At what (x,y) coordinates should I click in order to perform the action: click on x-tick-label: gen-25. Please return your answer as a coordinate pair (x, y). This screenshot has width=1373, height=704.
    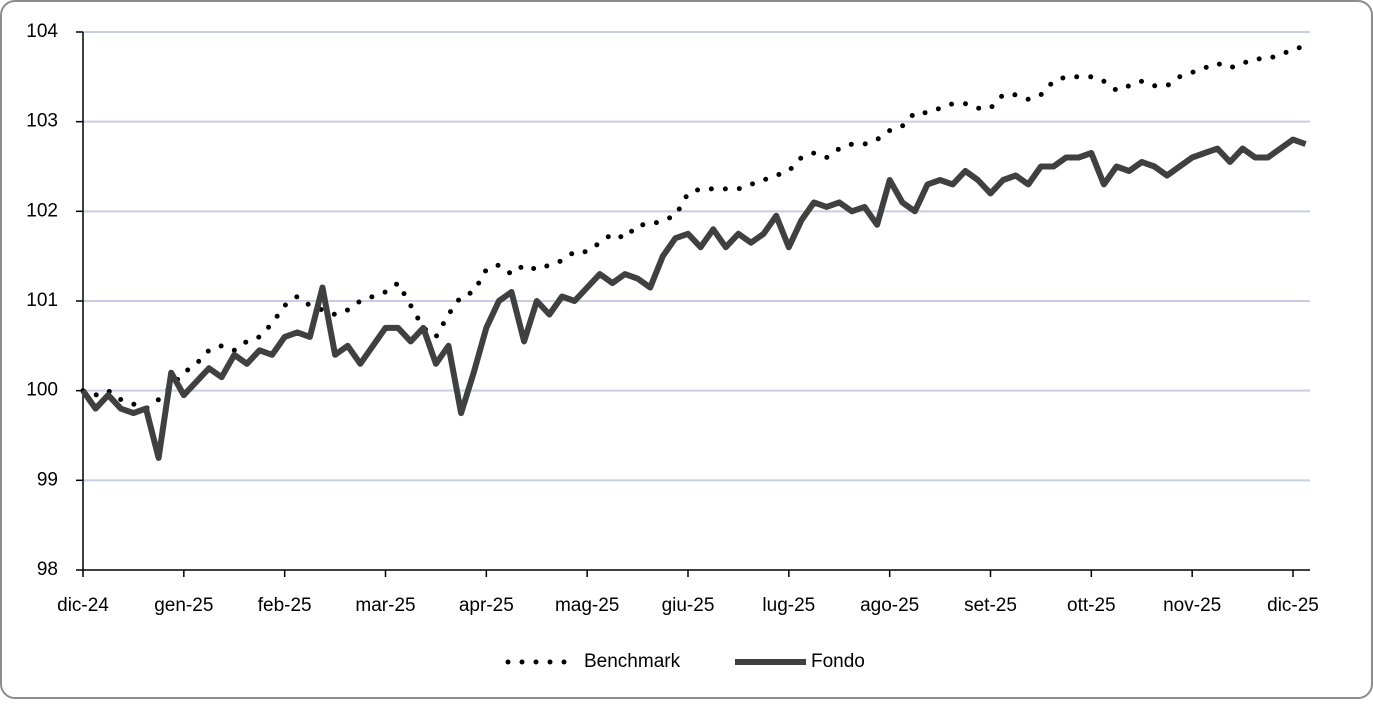
    Looking at the image, I should click on (183, 605).